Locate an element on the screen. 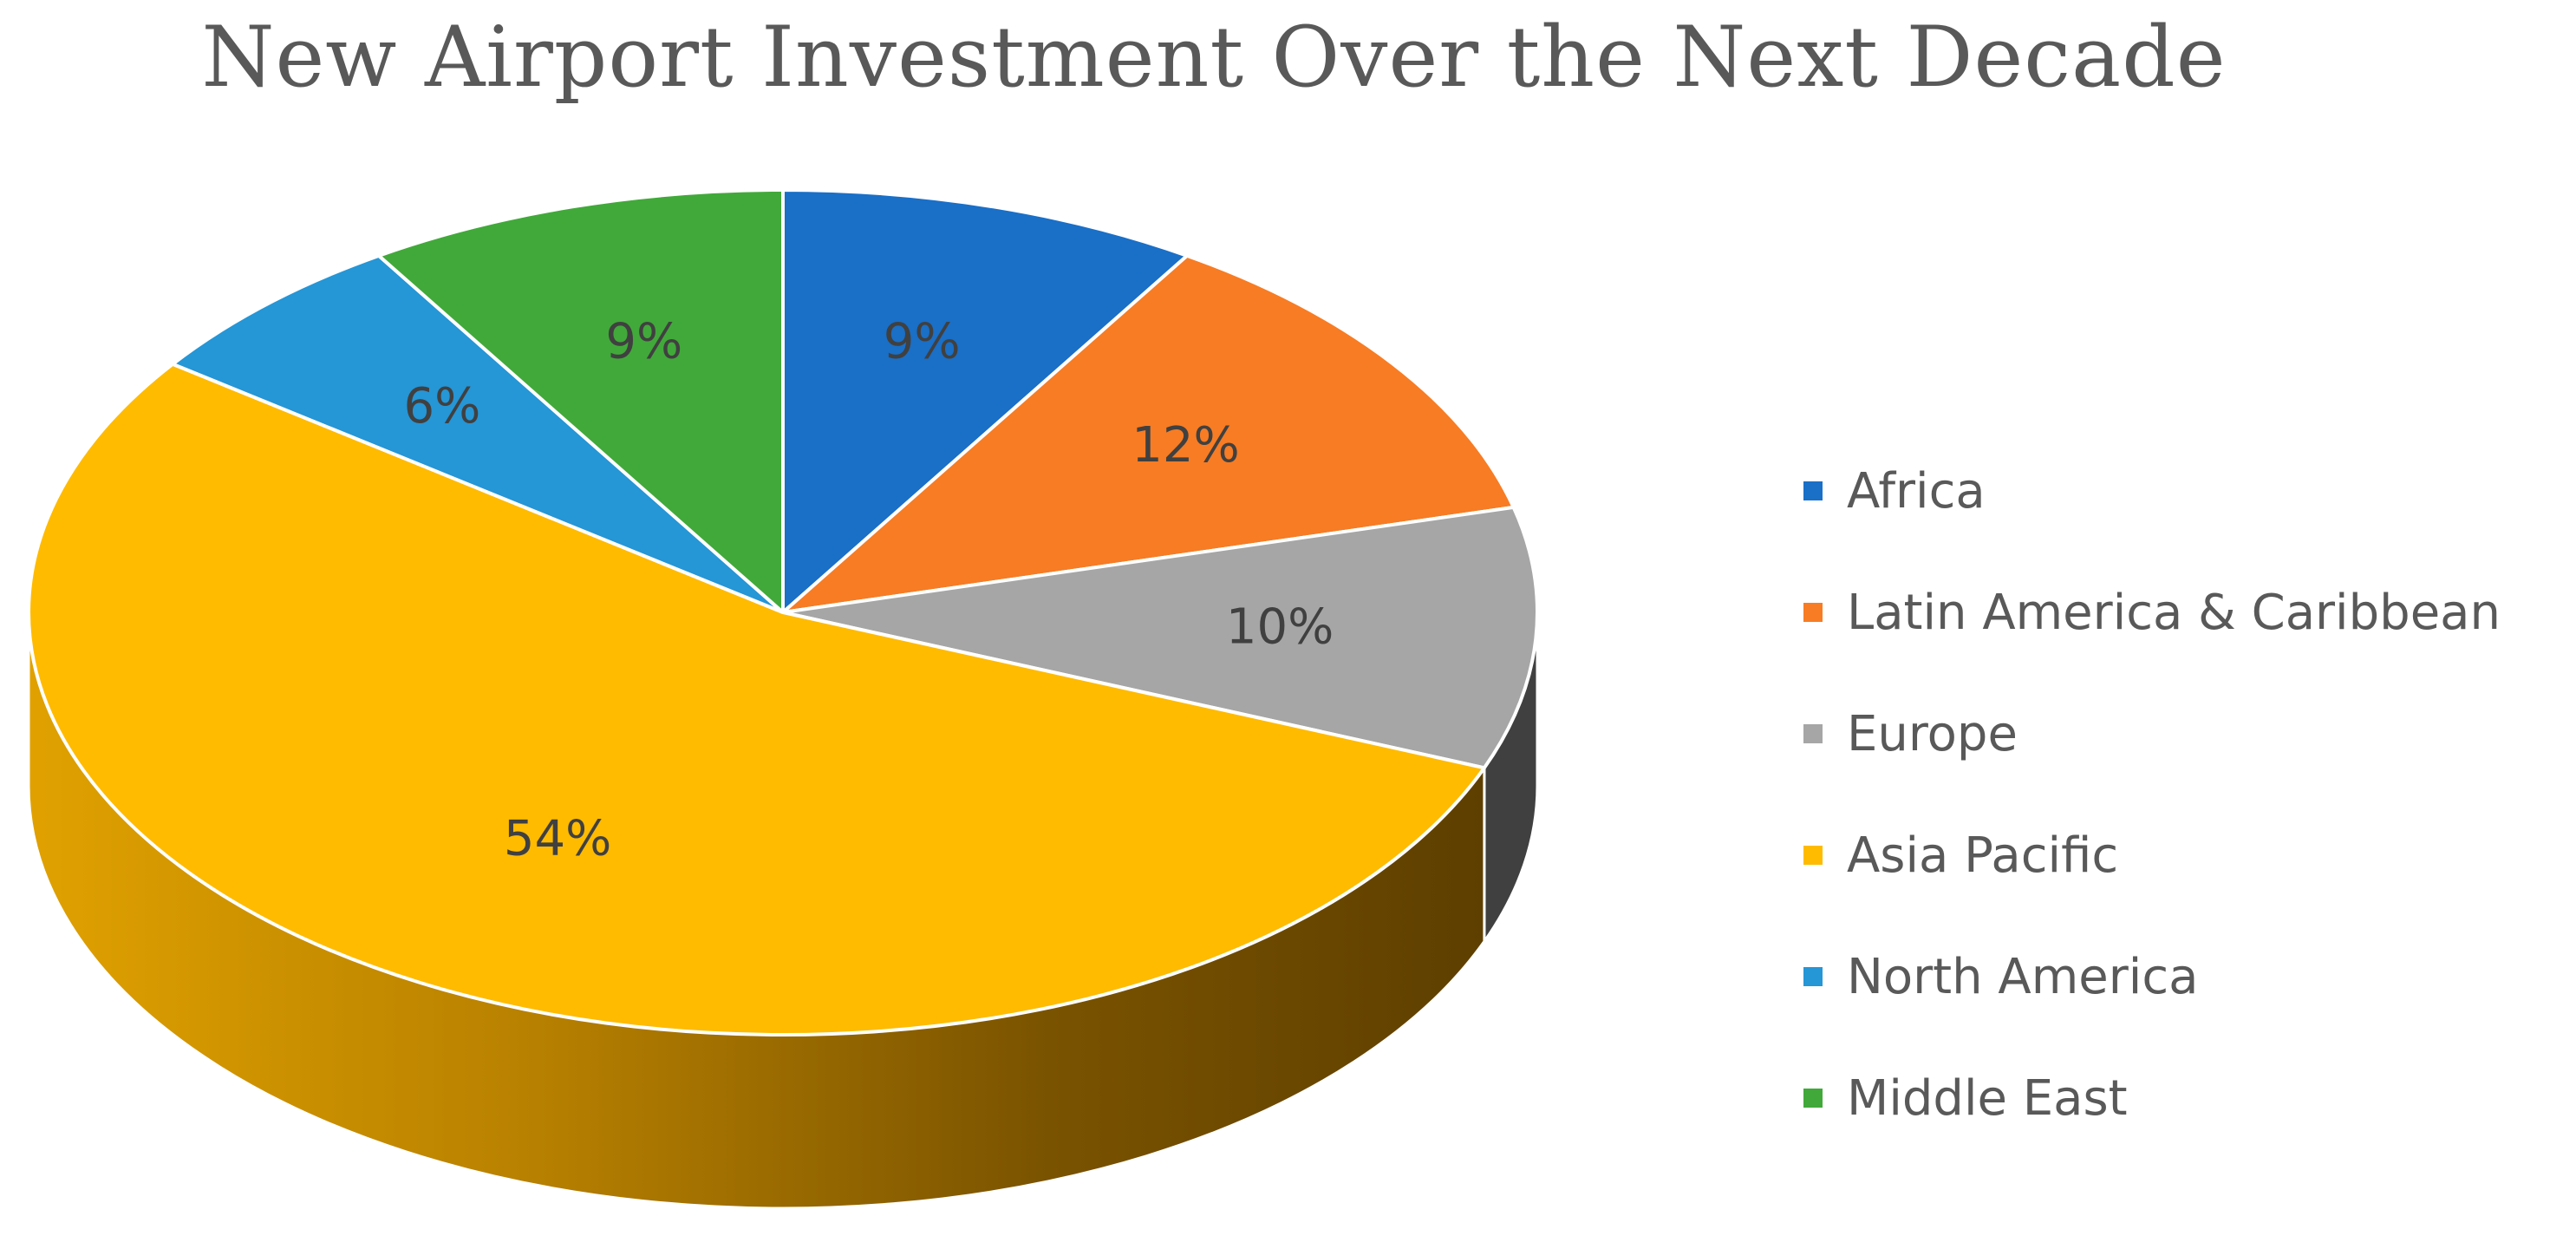 The width and height of the screenshot is (2576, 1249). pie-slice-europe is located at coordinates (1160, 637).